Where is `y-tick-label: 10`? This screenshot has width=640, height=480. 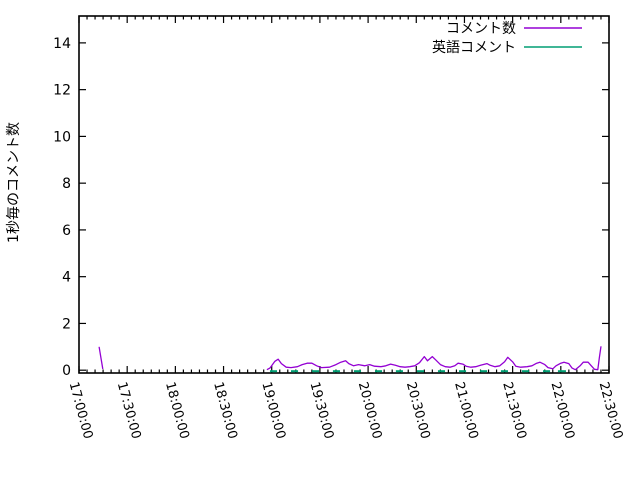 y-tick-label: 10 is located at coordinates (62, 137).